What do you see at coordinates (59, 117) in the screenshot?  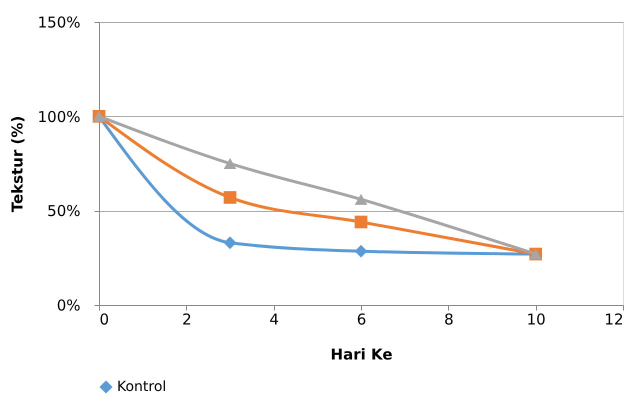 I see `y-tick-label: 100%` at bounding box center [59, 117].